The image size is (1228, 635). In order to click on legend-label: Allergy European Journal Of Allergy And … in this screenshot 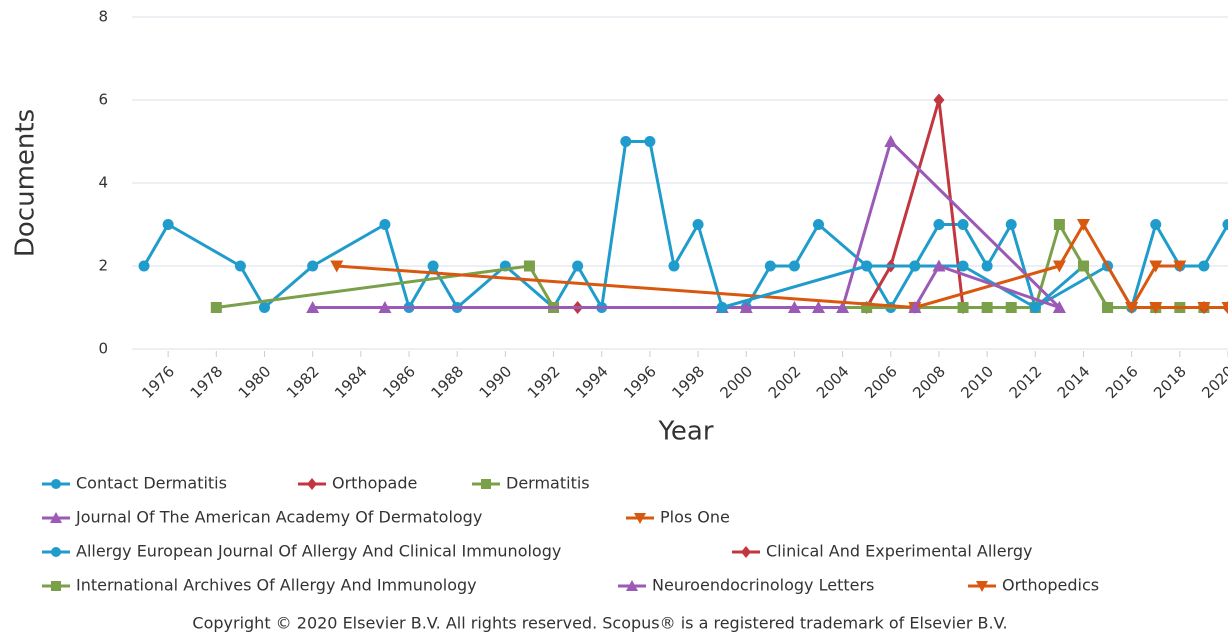, I will do `click(318, 551)`.